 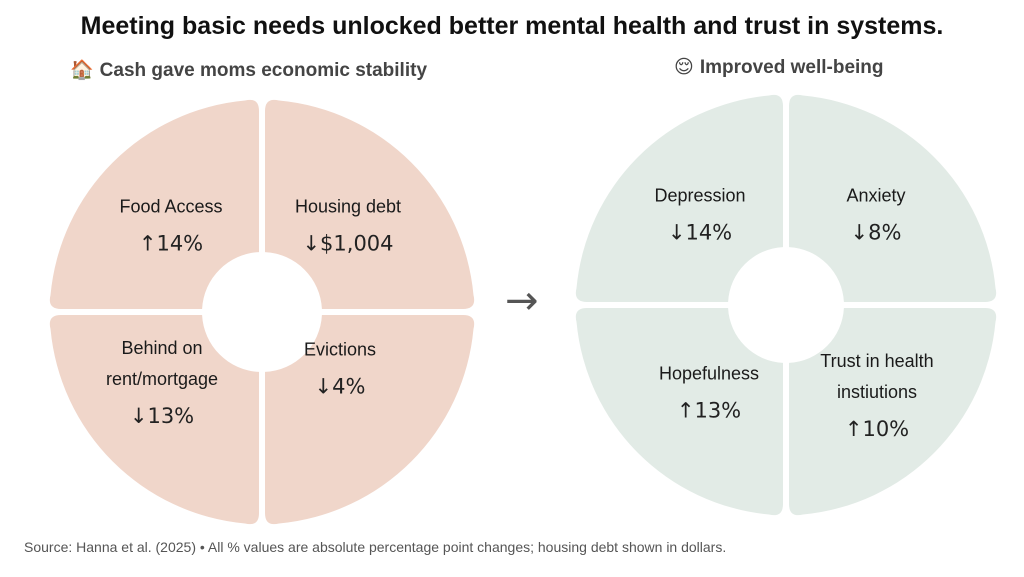 I want to click on segment-value: ↑10%, so click(x=877, y=429).